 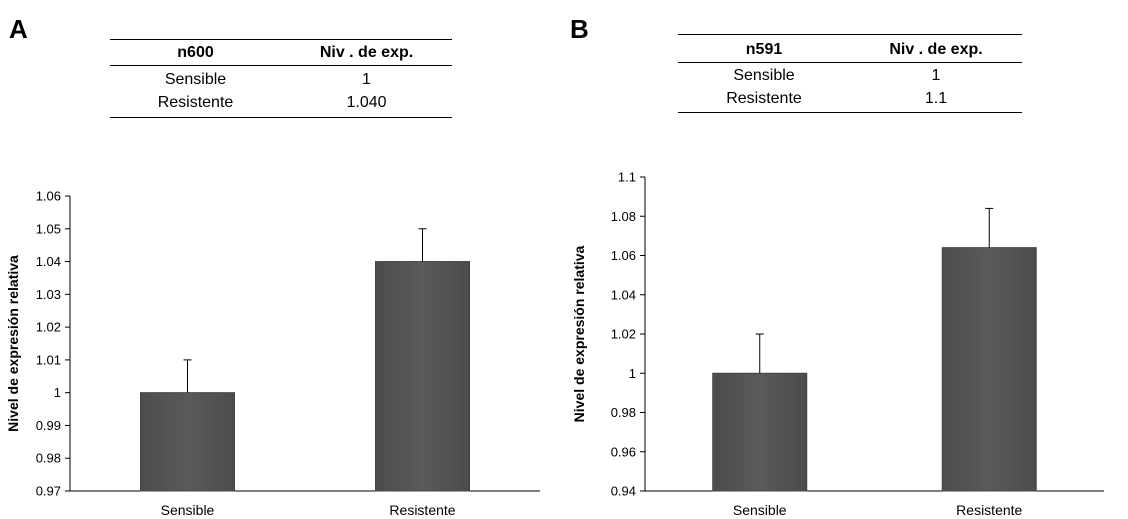 What do you see at coordinates (48, 228) in the screenshot?
I see `y-tick-label: 1.05` at bounding box center [48, 228].